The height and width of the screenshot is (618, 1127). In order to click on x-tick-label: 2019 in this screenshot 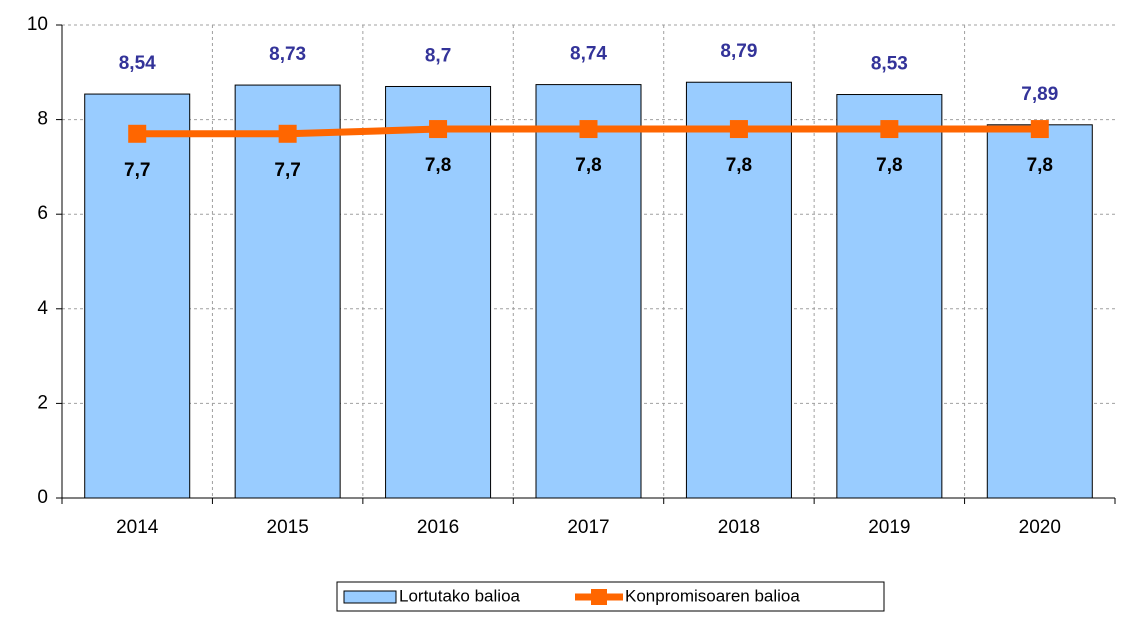, I will do `click(889, 527)`.